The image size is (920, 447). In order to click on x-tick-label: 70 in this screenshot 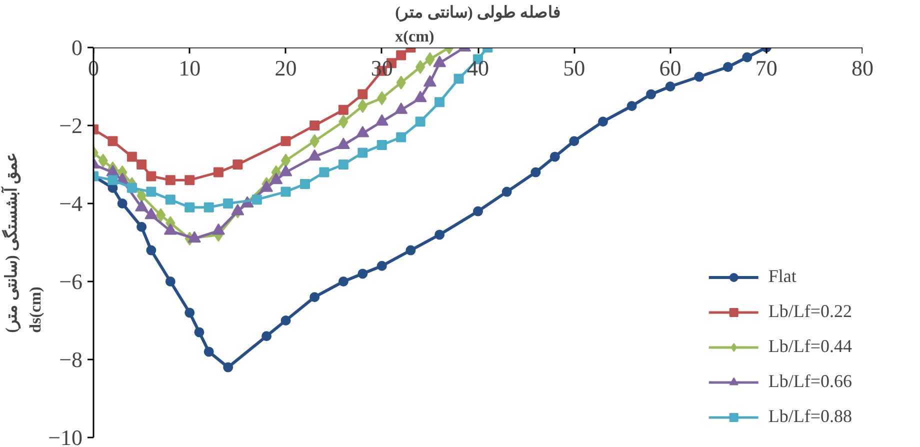, I will do `click(766, 68)`.